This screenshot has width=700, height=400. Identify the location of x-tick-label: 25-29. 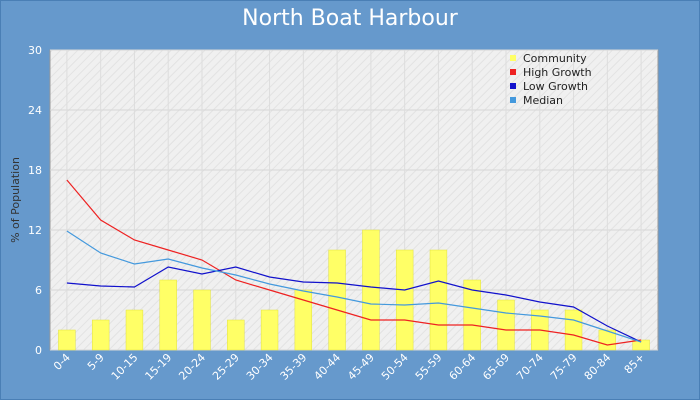
(226, 367).